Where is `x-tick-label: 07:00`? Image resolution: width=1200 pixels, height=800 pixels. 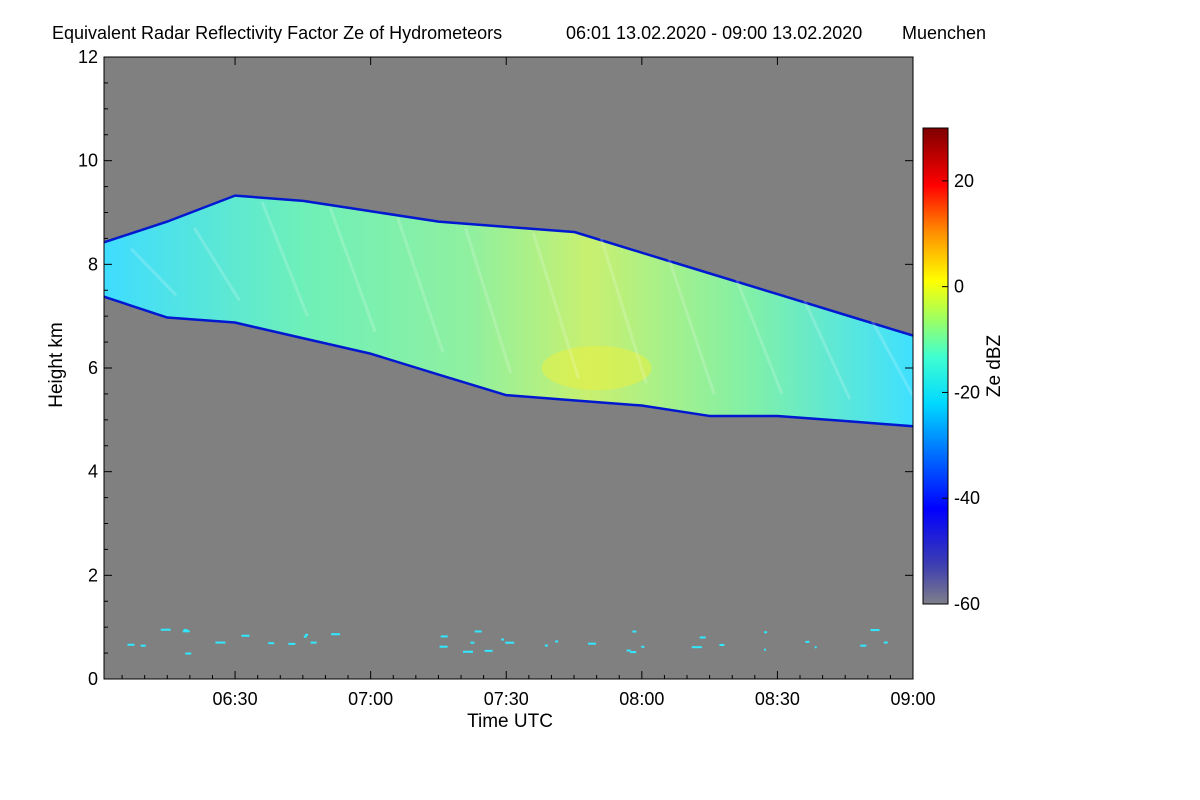 x-tick-label: 07:00 is located at coordinates (370, 699).